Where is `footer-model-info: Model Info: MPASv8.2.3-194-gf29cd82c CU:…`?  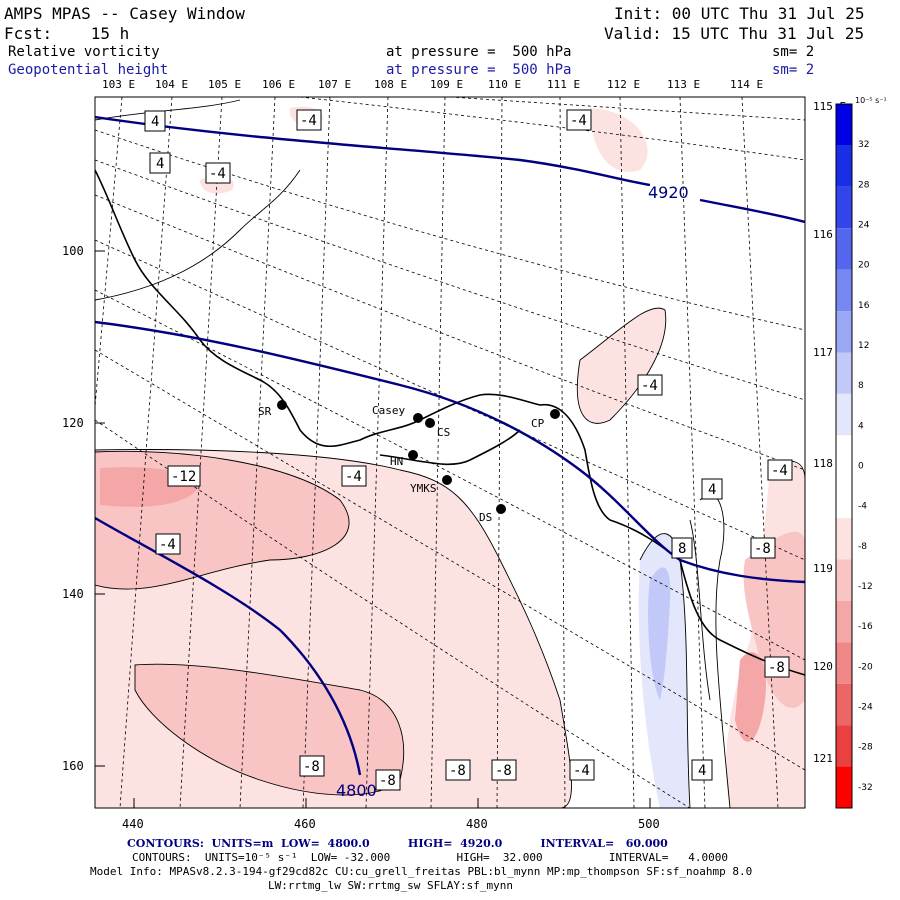
footer-model-info: Model Info: MPASv8.2.3-194-gf29cd82c CU:… is located at coordinates (421, 871).